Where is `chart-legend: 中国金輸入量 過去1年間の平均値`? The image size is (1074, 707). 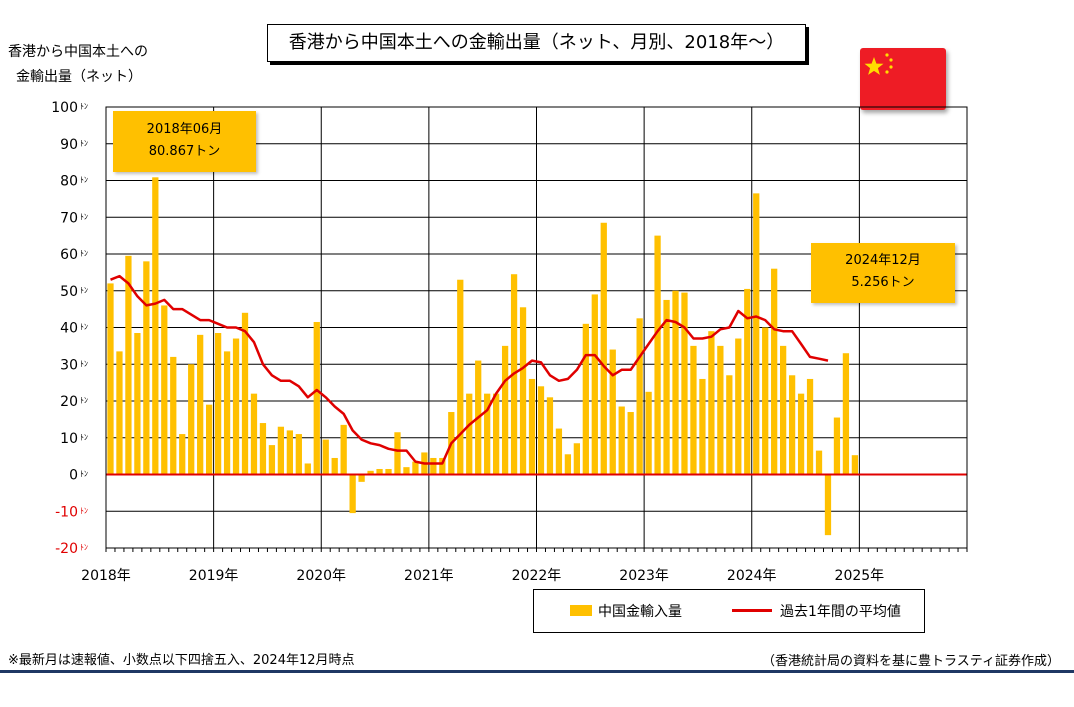
chart-legend: 中国金輸入量 過去1年間の平均値 is located at coordinates (729, 611).